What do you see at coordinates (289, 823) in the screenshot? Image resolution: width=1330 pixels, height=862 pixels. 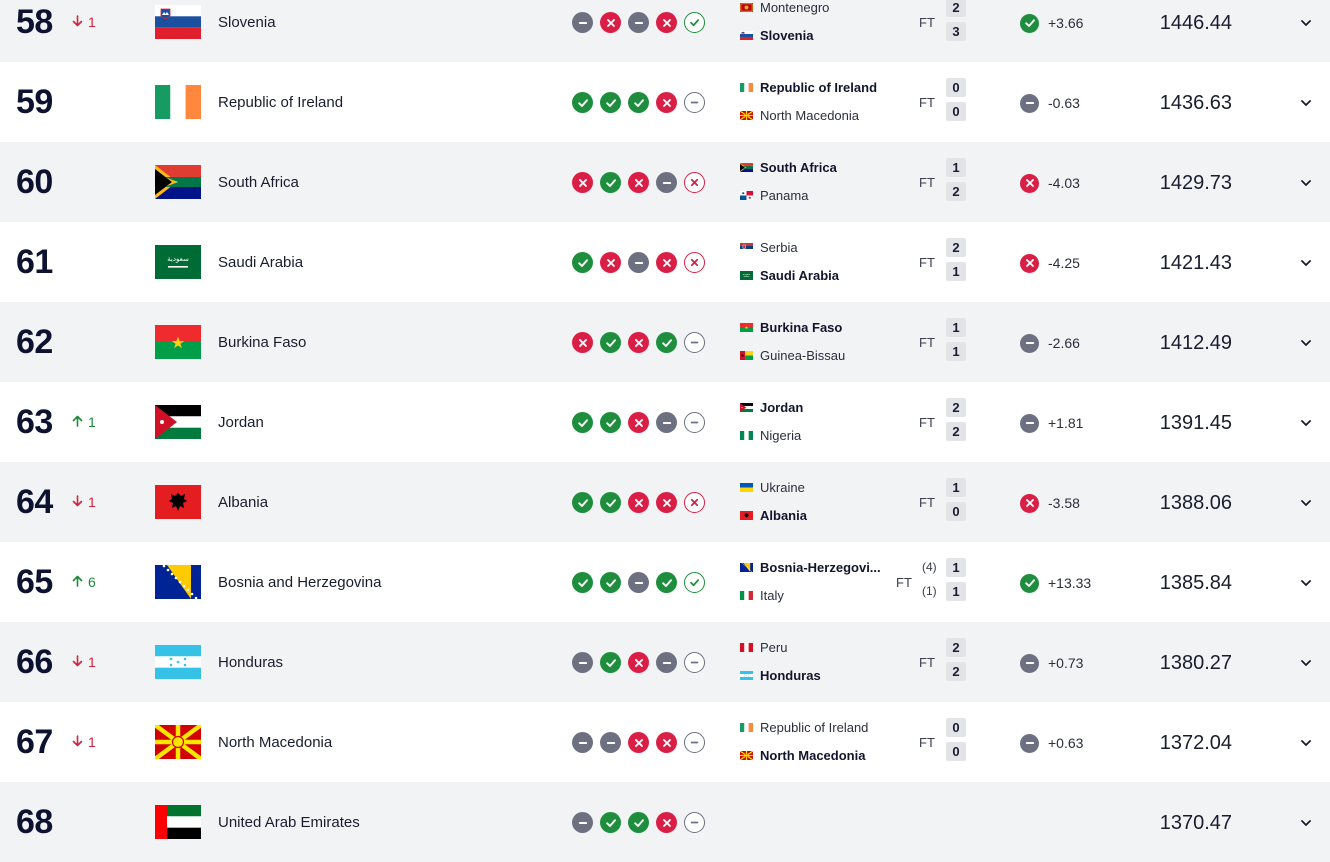 I see `team-name: United Arab Emirates` at bounding box center [289, 823].